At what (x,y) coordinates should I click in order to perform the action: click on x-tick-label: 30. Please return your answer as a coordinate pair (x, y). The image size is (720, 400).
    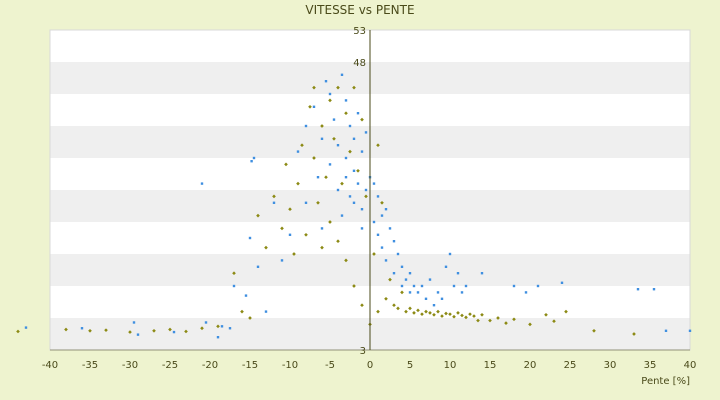
    Looking at the image, I should click on (610, 365).